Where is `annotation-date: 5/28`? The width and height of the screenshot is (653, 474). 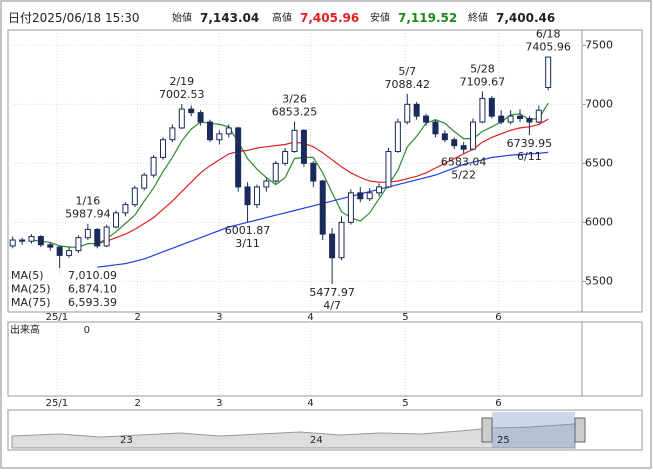 annotation-date: 5/28 is located at coordinates (482, 68).